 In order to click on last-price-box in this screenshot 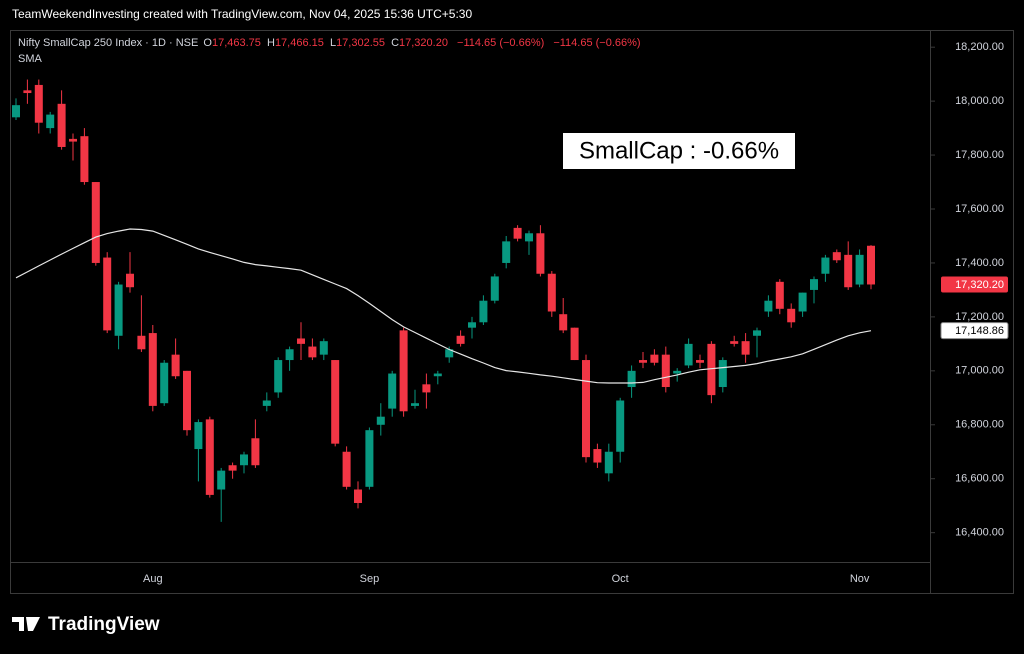, I will do `click(974, 284)`.